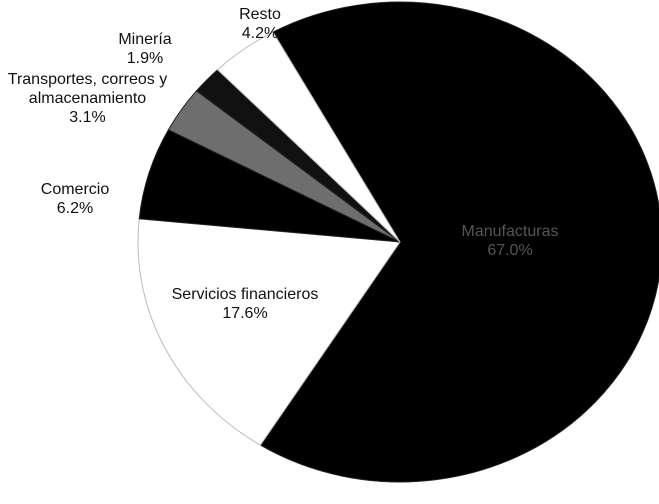  Describe the element at coordinates (245, 294) in the screenshot. I see `category-label: Servicios financieros` at that location.